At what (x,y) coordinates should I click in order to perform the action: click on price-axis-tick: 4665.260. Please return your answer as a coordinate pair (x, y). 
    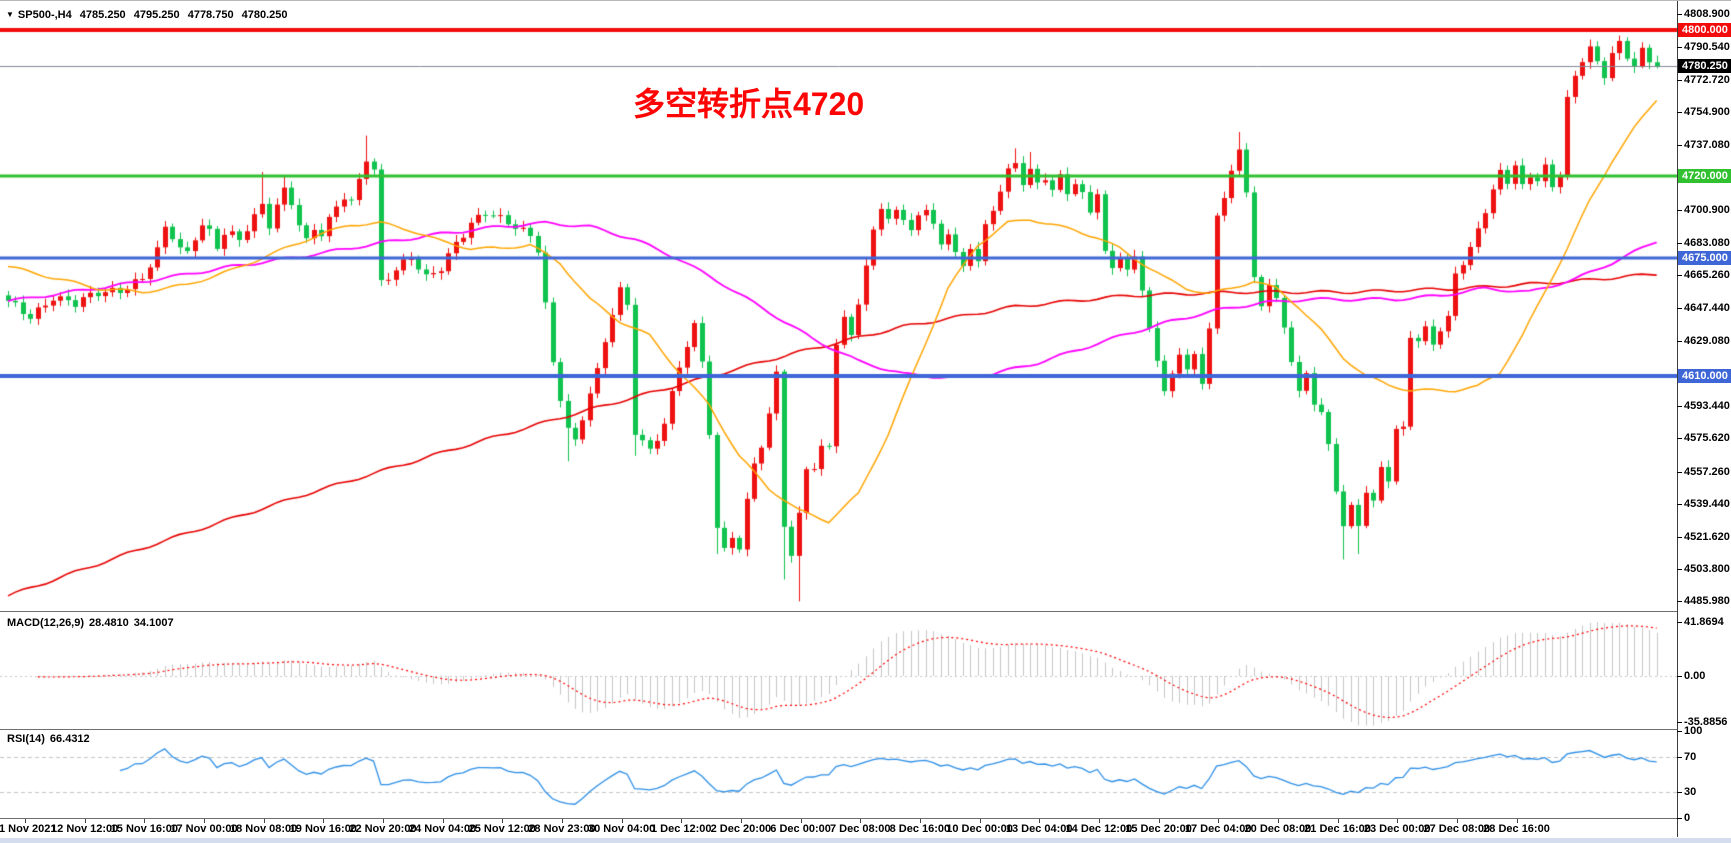
    Looking at the image, I should click on (1703, 275).